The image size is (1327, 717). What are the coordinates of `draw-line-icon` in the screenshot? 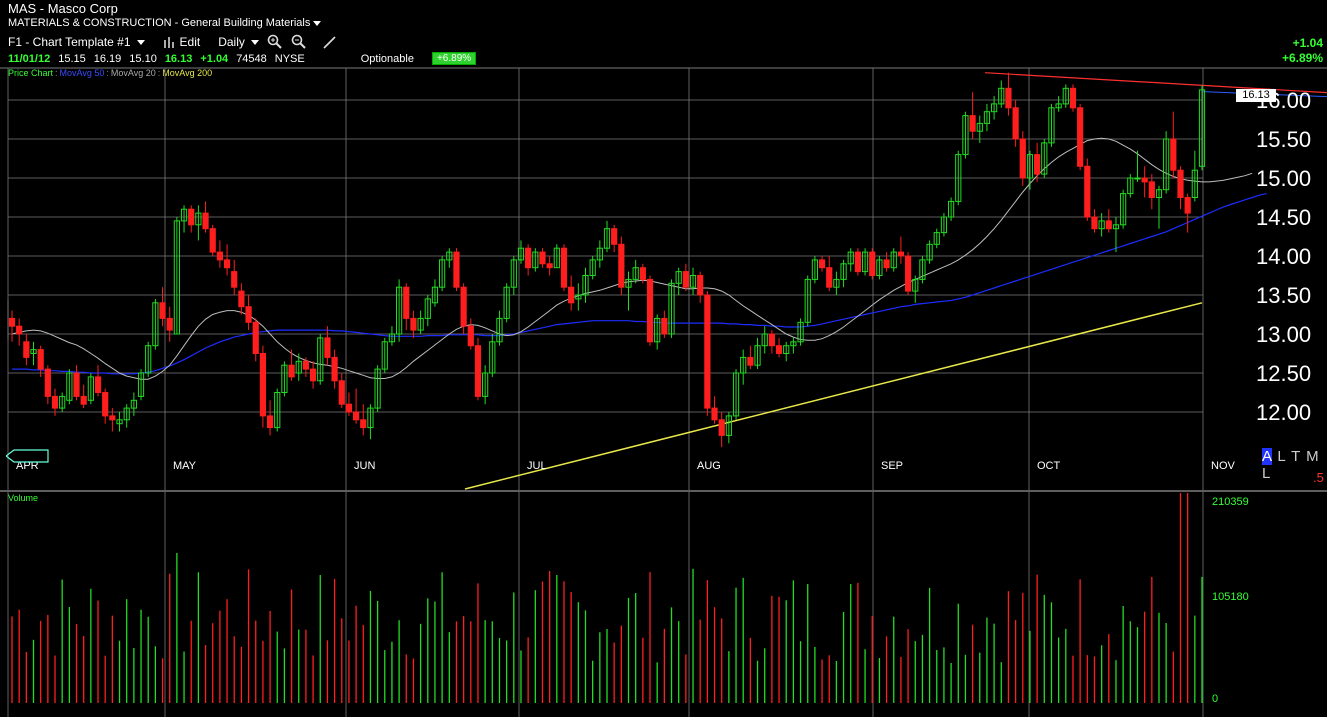 It's located at (330, 42).